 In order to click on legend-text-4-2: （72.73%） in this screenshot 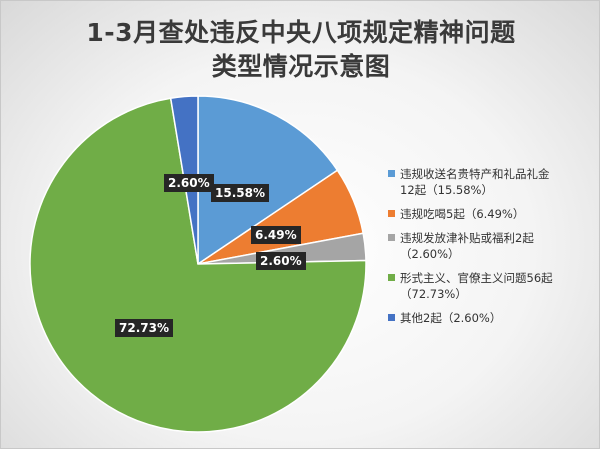, I will do `click(433, 294)`.